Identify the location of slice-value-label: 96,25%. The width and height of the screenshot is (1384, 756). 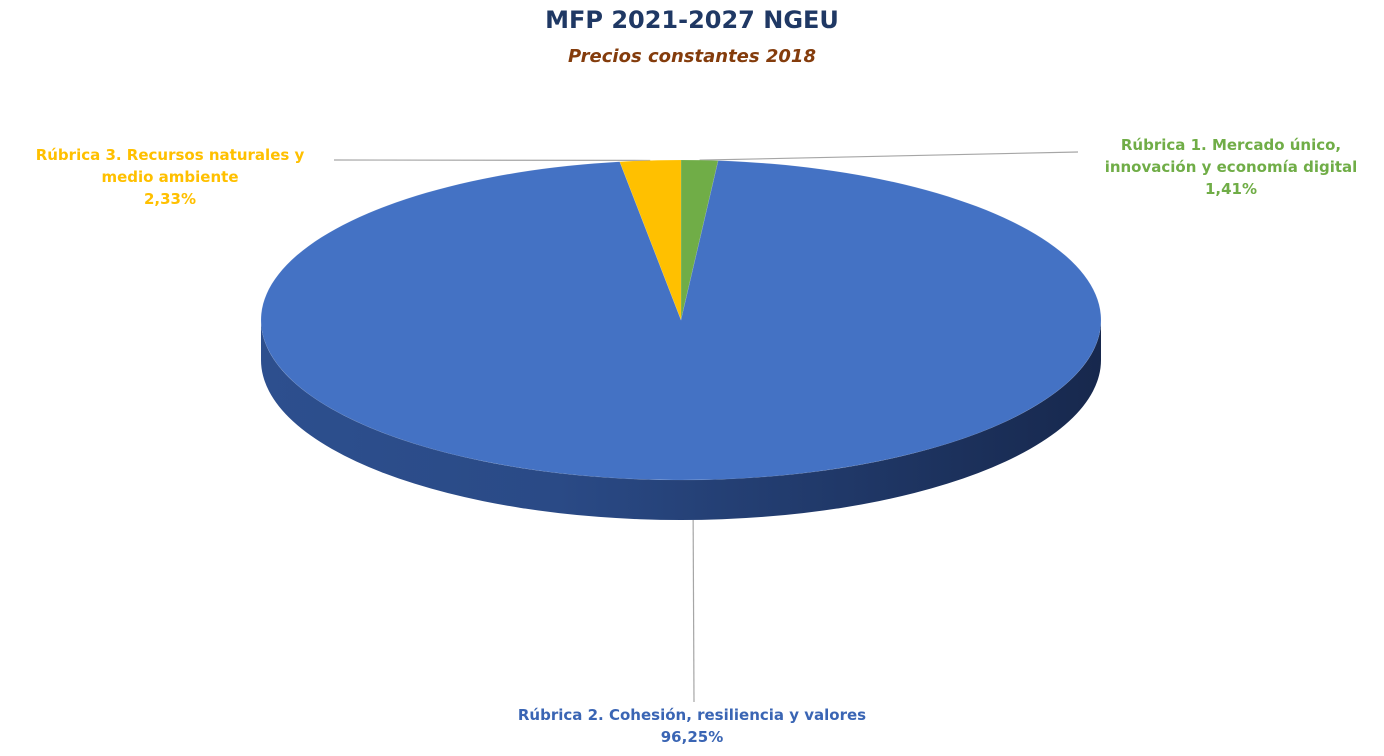
(692, 737).